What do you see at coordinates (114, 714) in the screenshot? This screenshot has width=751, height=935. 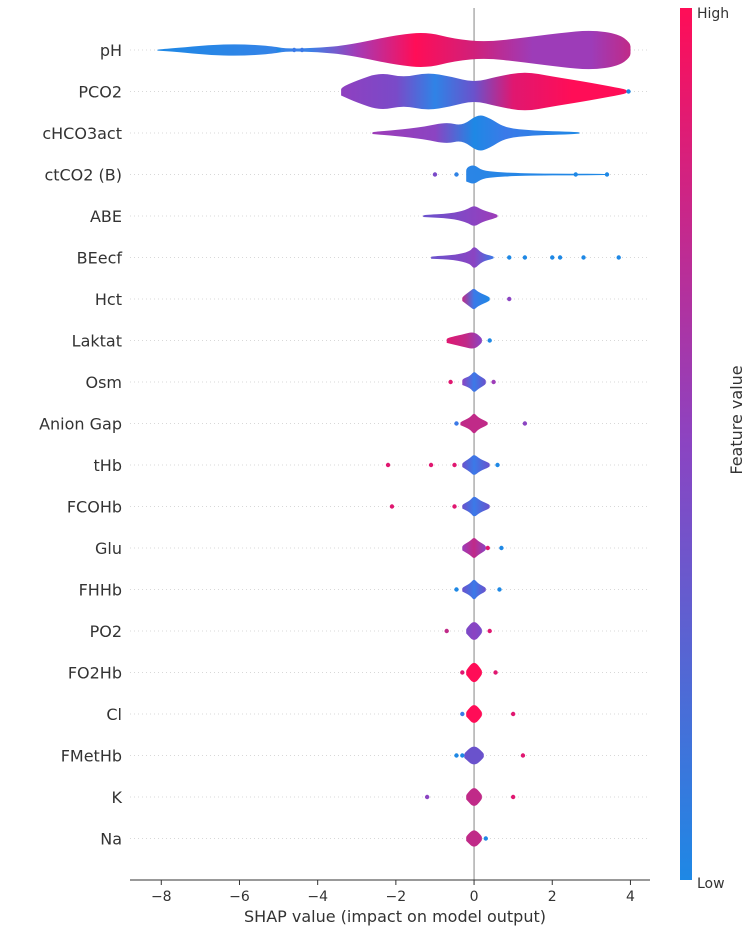 I see `feature-label-cl: Cl` at bounding box center [114, 714].